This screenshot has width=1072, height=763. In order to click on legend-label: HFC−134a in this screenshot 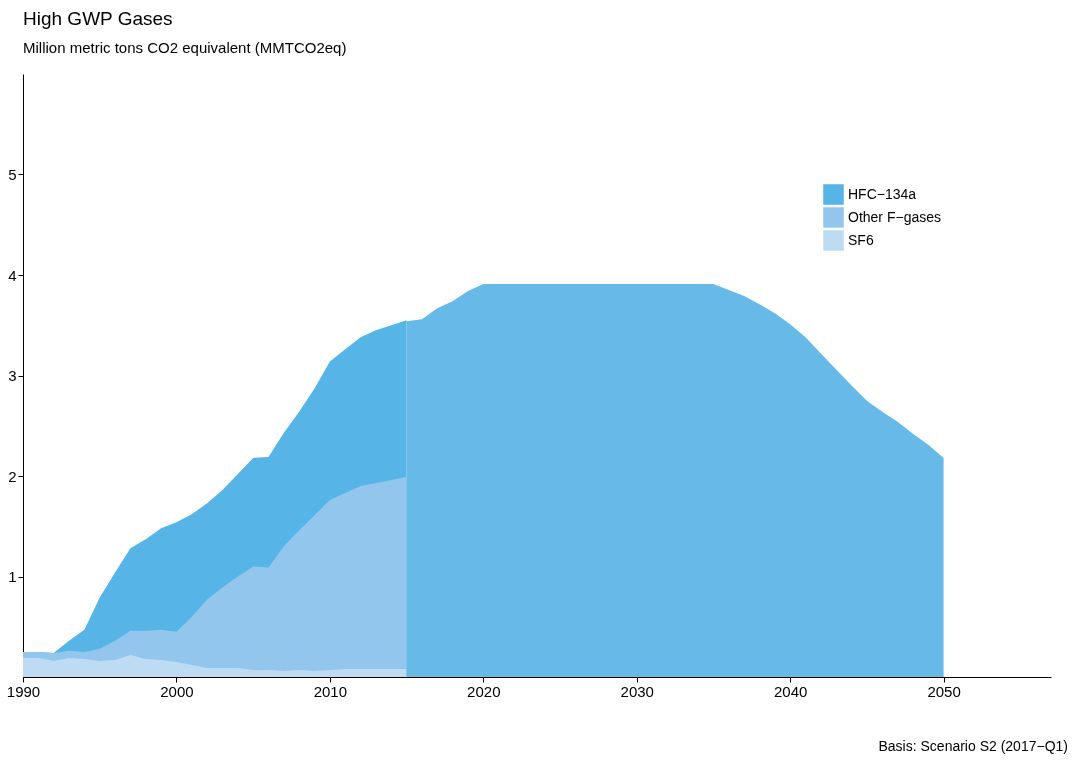, I will do `click(882, 193)`.